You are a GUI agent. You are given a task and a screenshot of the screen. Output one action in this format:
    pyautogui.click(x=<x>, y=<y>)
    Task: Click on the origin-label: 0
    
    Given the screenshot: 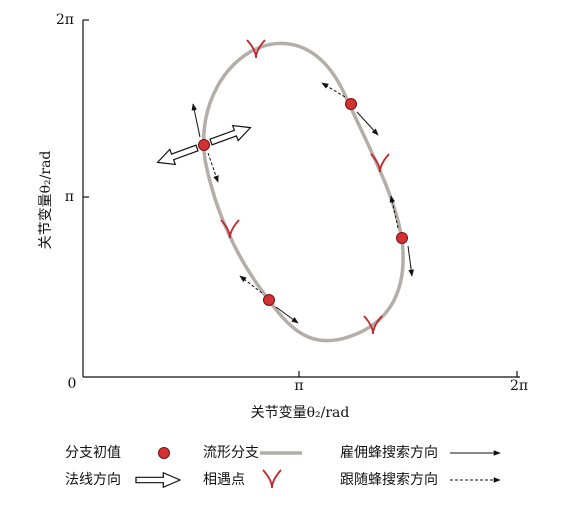 What is the action you would take?
    pyautogui.click(x=72, y=384)
    